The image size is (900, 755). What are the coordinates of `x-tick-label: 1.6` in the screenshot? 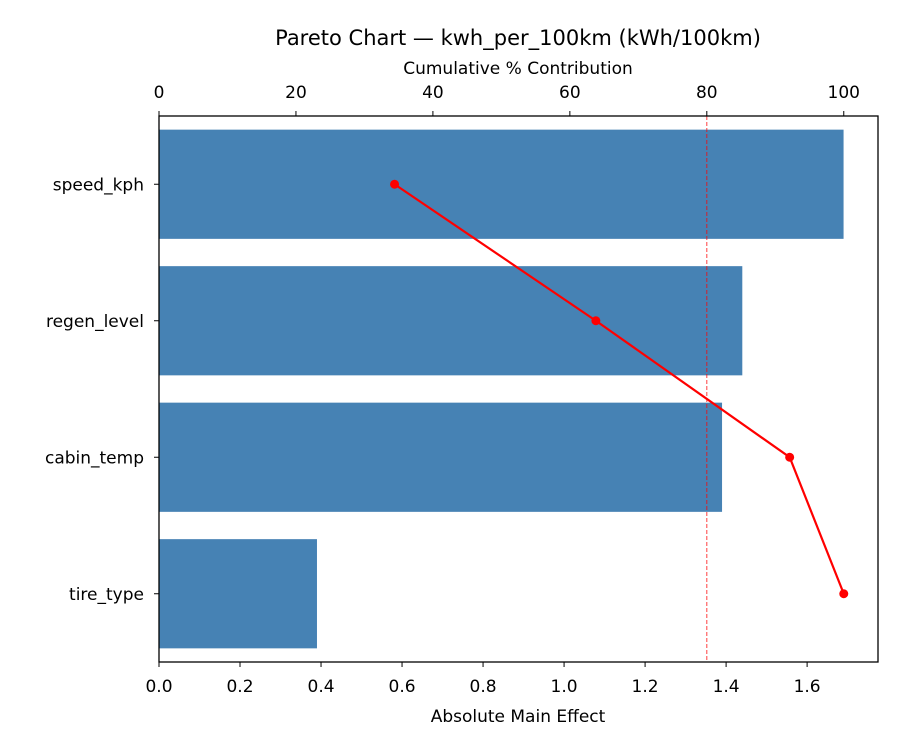 It's located at (807, 687).